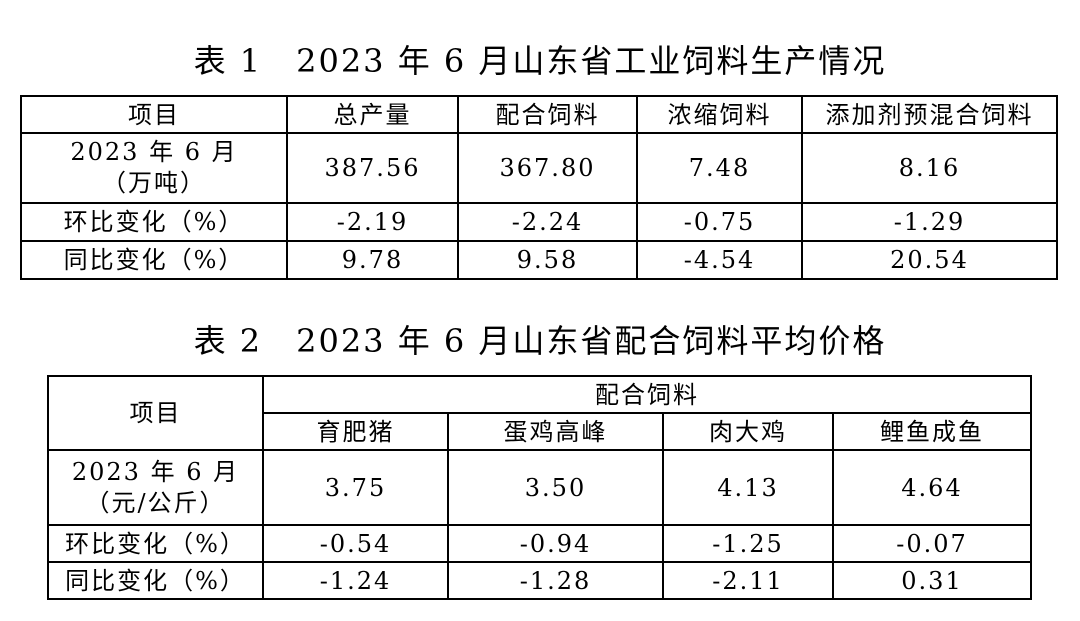 The image size is (1080, 621). What do you see at coordinates (929, 260) in the screenshot?
I see `table-cell: 20.54` at bounding box center [929, 260].